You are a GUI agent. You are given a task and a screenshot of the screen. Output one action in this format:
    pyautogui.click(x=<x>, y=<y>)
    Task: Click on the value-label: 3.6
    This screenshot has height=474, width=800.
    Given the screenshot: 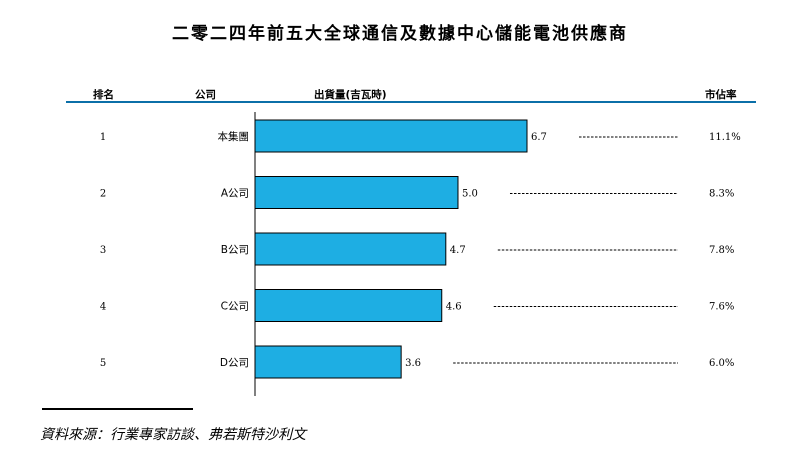 What is the action you would take?
    pyautogui.click(x=413, y=363)
    